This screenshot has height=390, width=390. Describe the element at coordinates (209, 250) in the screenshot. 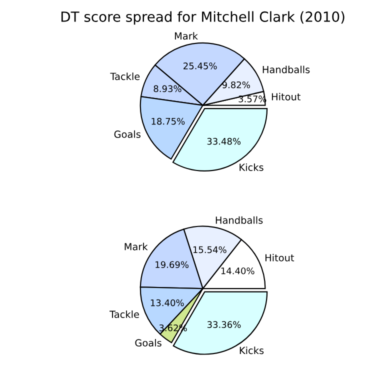

I see `data-label: 15.54%` at that location.